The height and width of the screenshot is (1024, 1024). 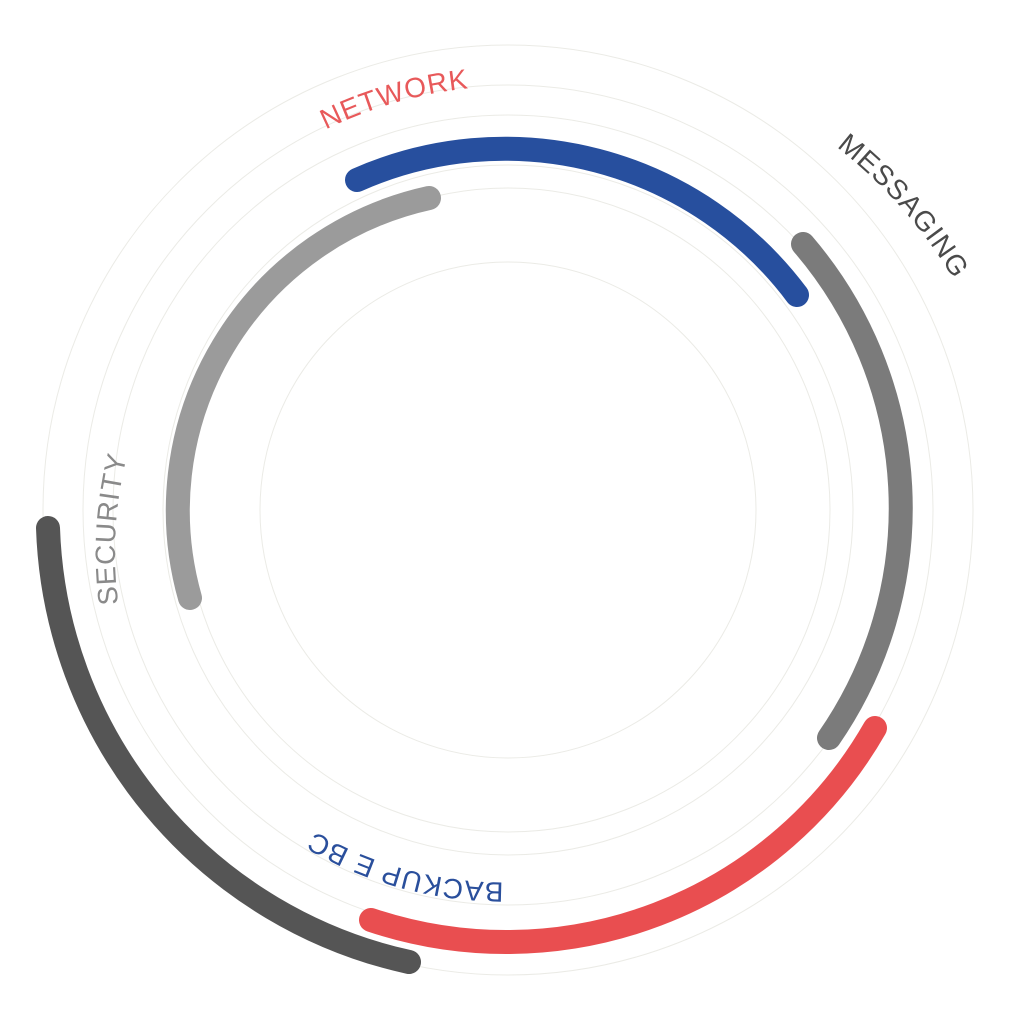 I want to click on label-messaging-text: MESSAGING, so click(x=904, y=205).